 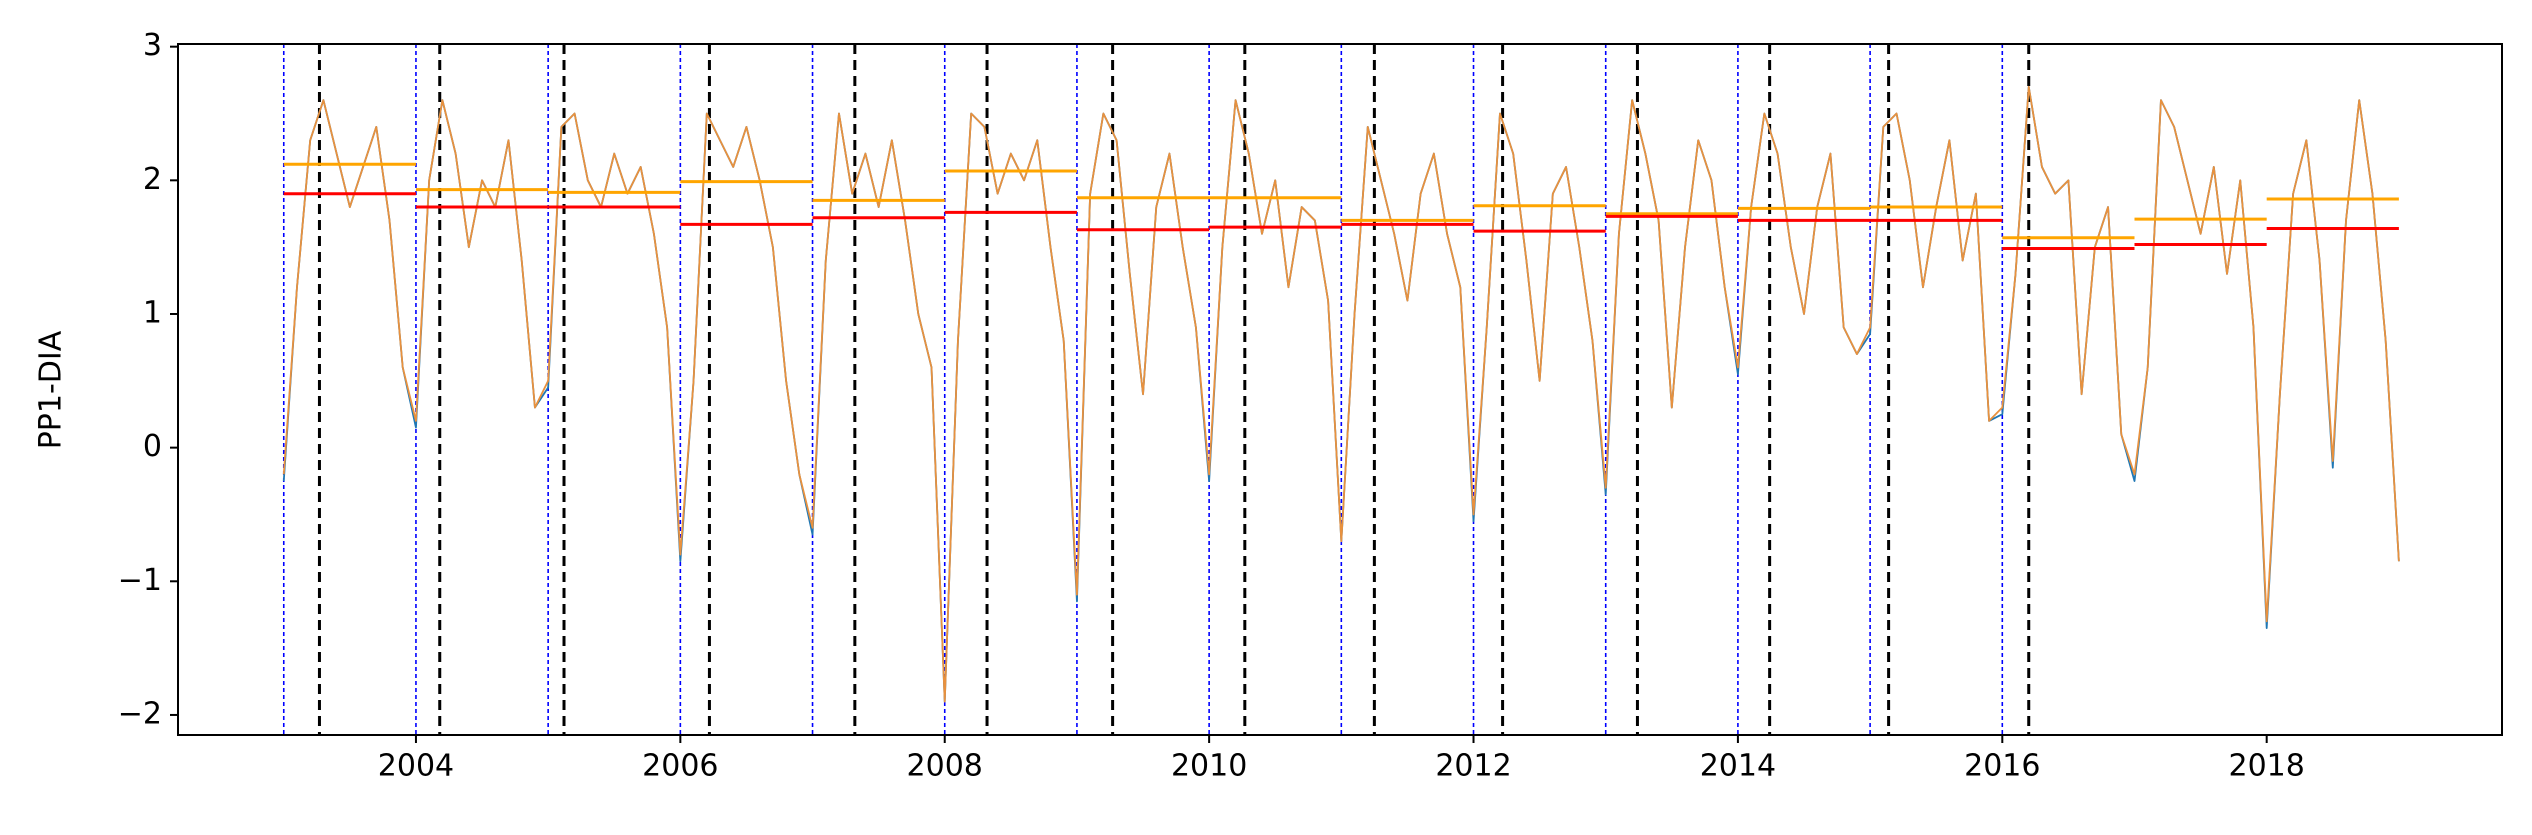 What do you see at coordinates (2002, 766) in the screenshot?
I see `x-tick-label: 2016` at bounding box center [2002, 766].